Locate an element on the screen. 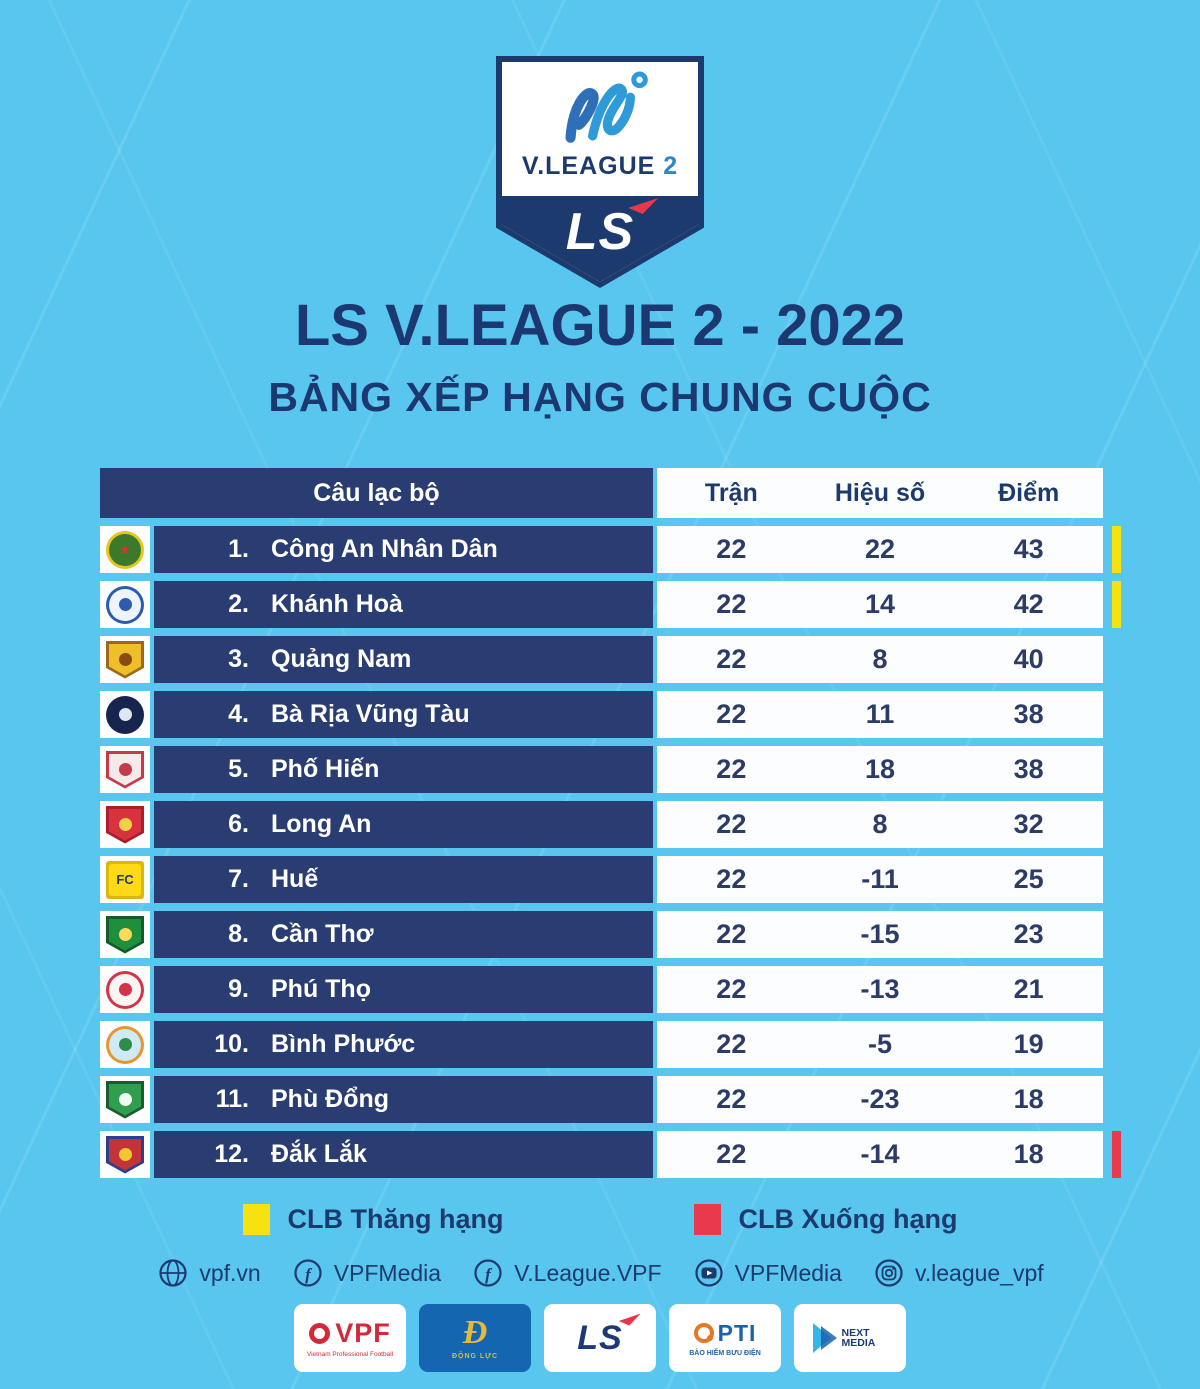  page-title: LS V.LEAGUE 2 - 2022 is located at coordinates (600, 325).